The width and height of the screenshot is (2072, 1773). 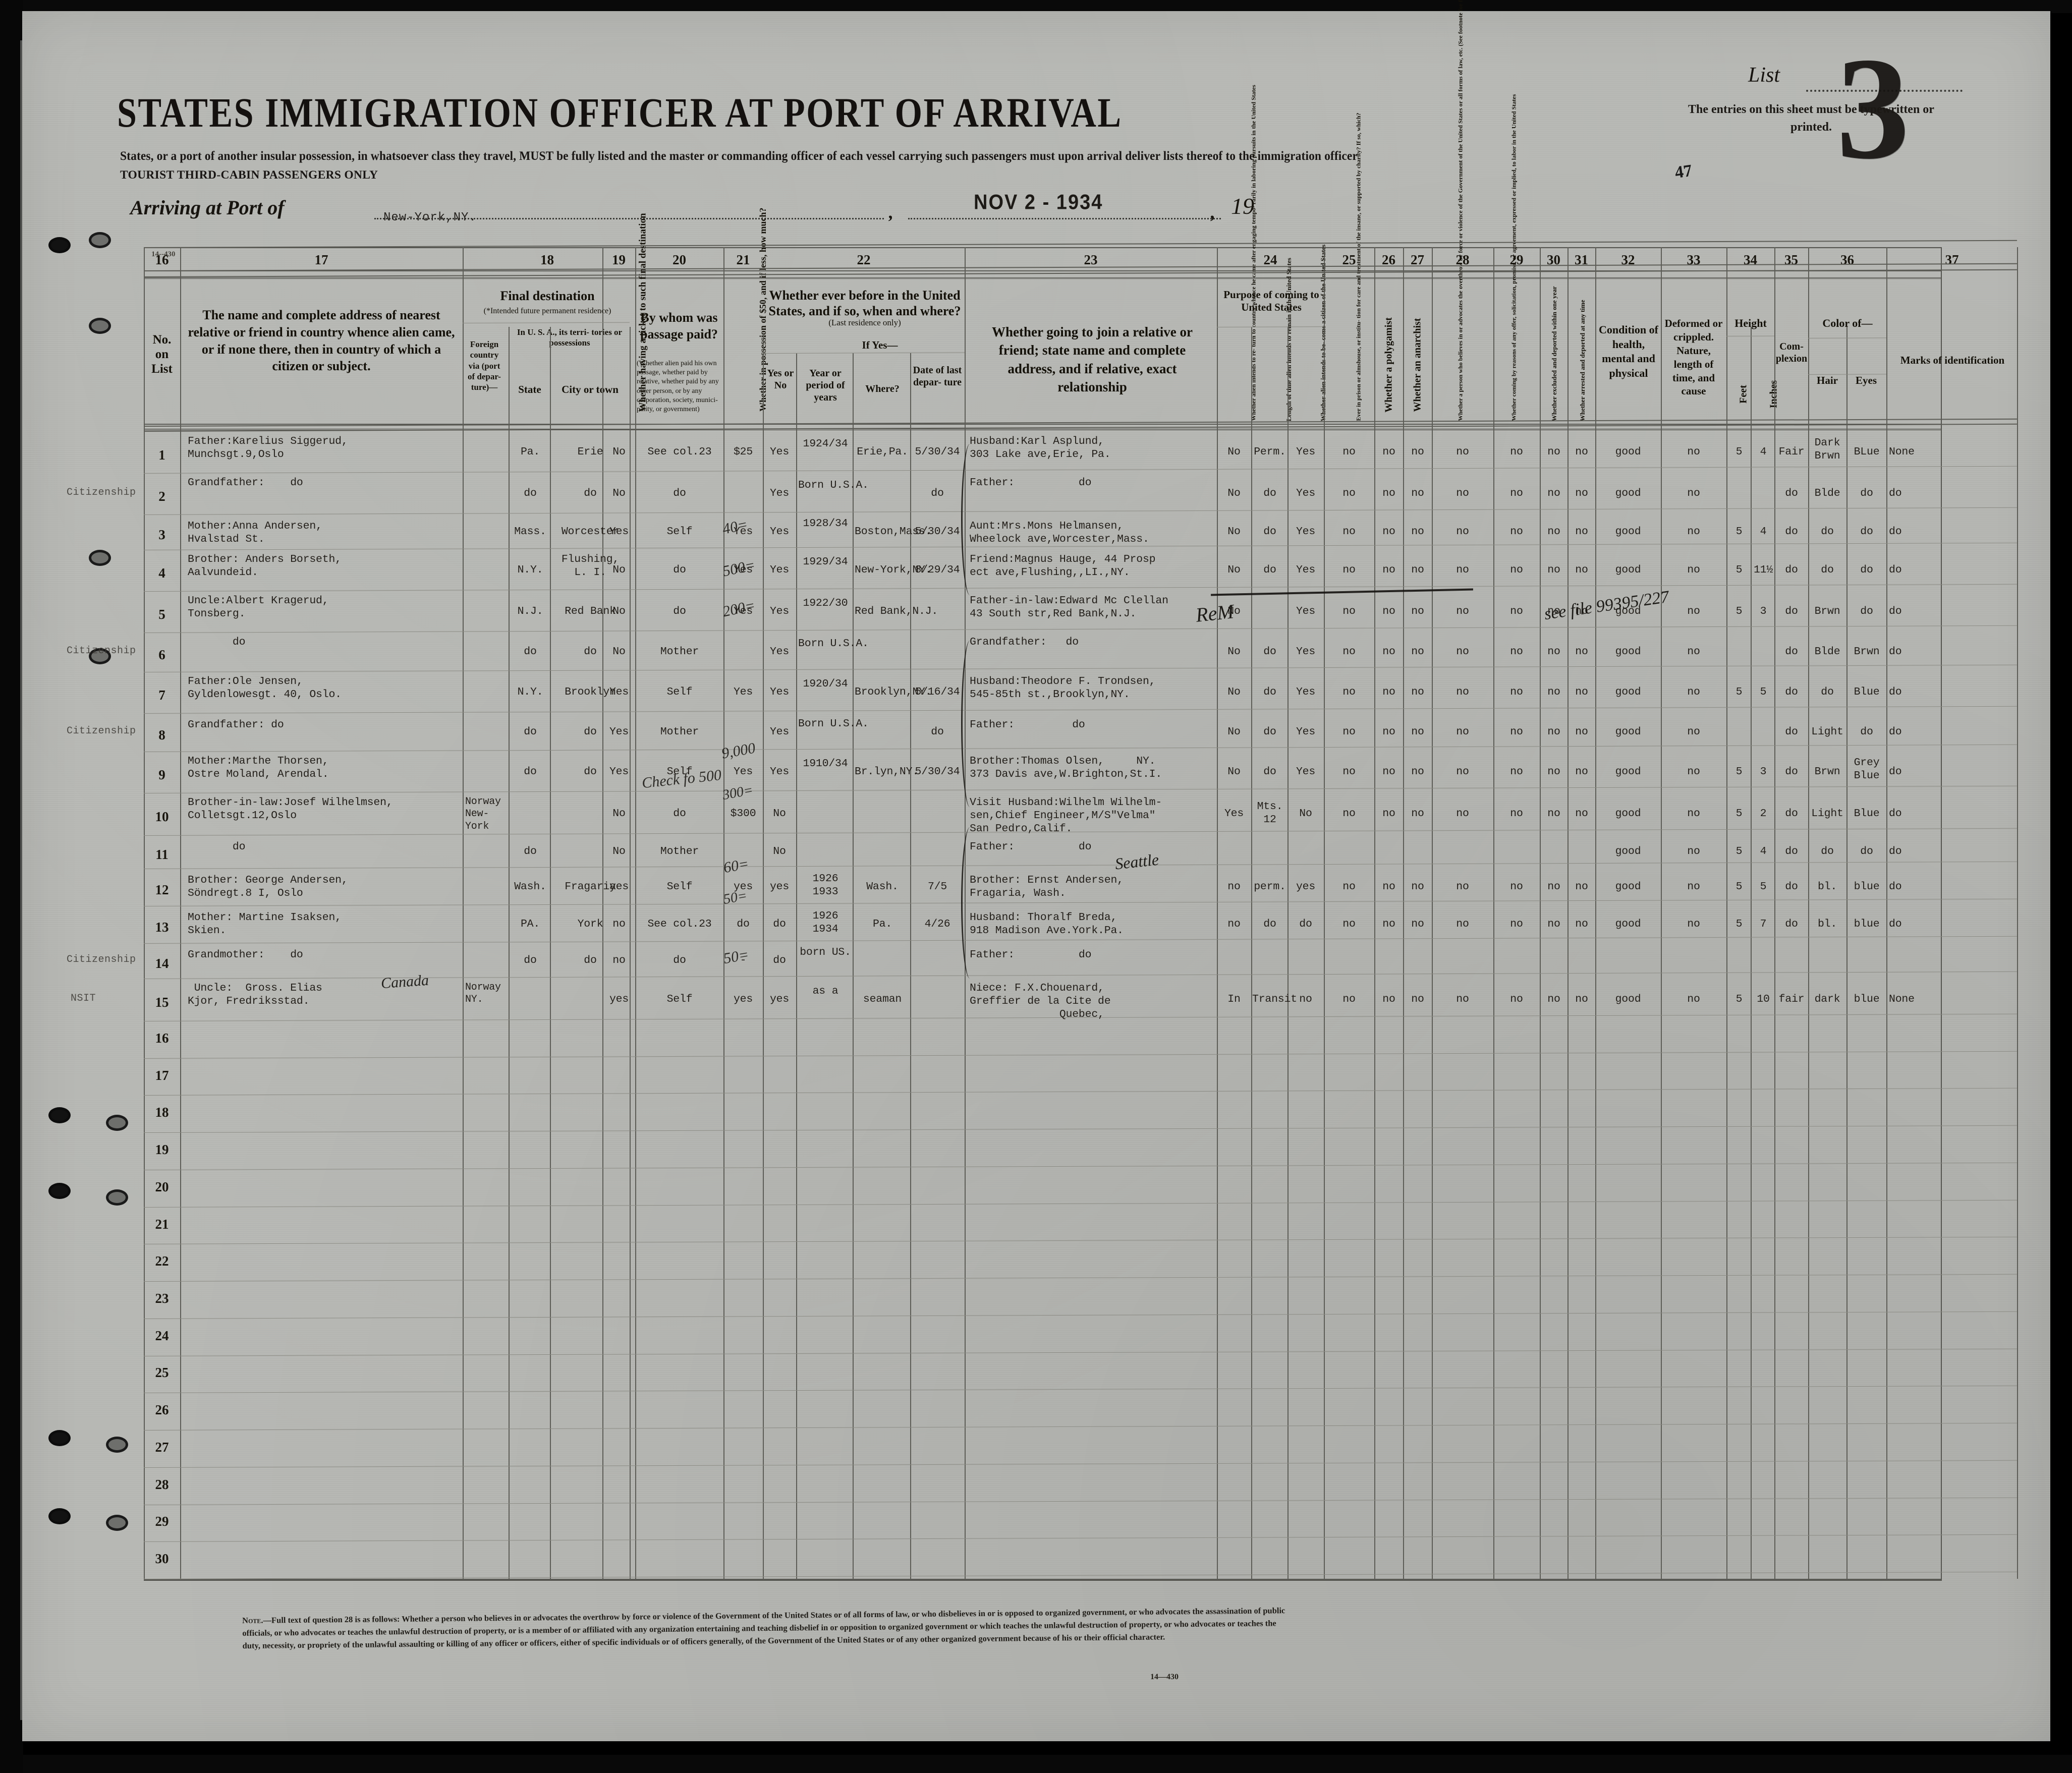 What do you see at coordinates (1763, 452) in the screenshot?
I see `cell-height-inches: 4` at bounding box center [1763, 452].